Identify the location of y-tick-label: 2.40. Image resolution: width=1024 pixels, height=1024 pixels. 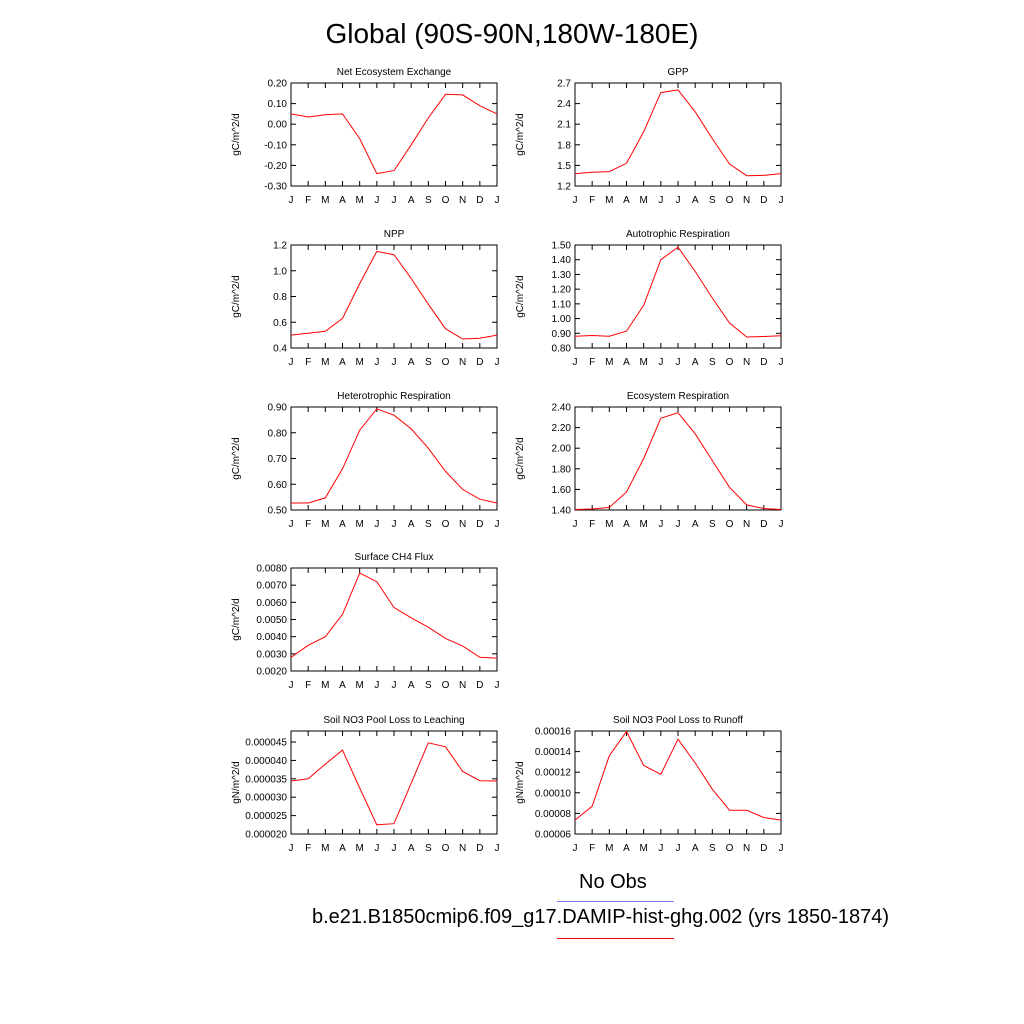
(562, 408).